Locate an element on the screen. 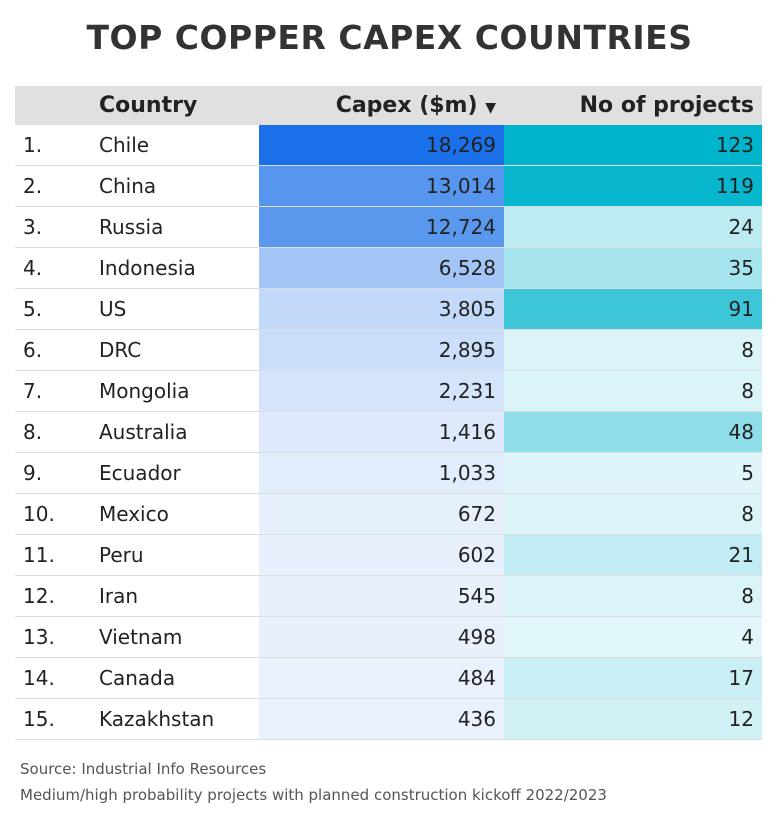 The height and width of the screenshot is (819, 779). country: Russia is located at coordinates (175, 227).